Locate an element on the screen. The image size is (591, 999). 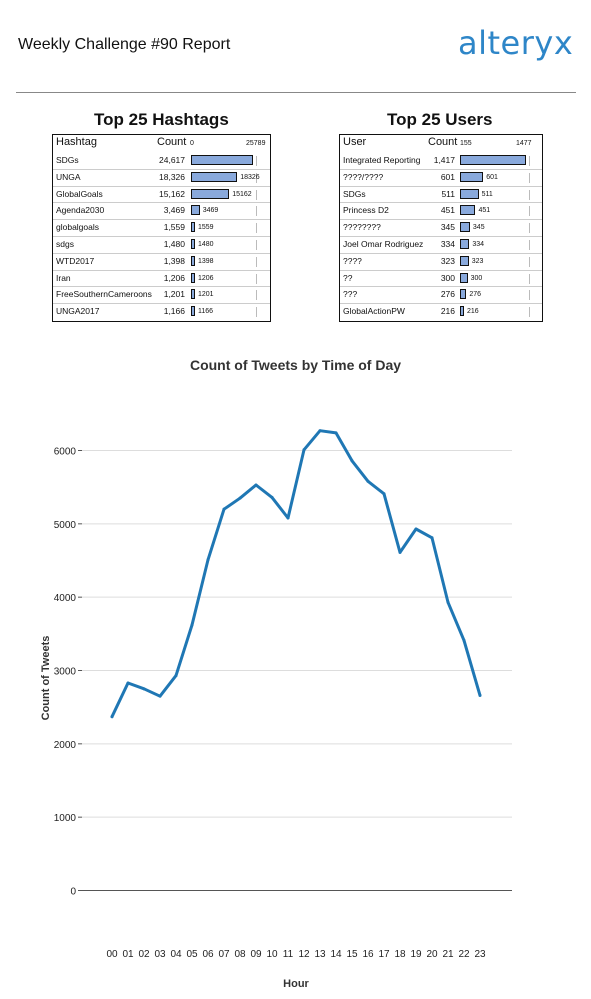
x-tick-label: 14 is located at coordinates (336, 954).